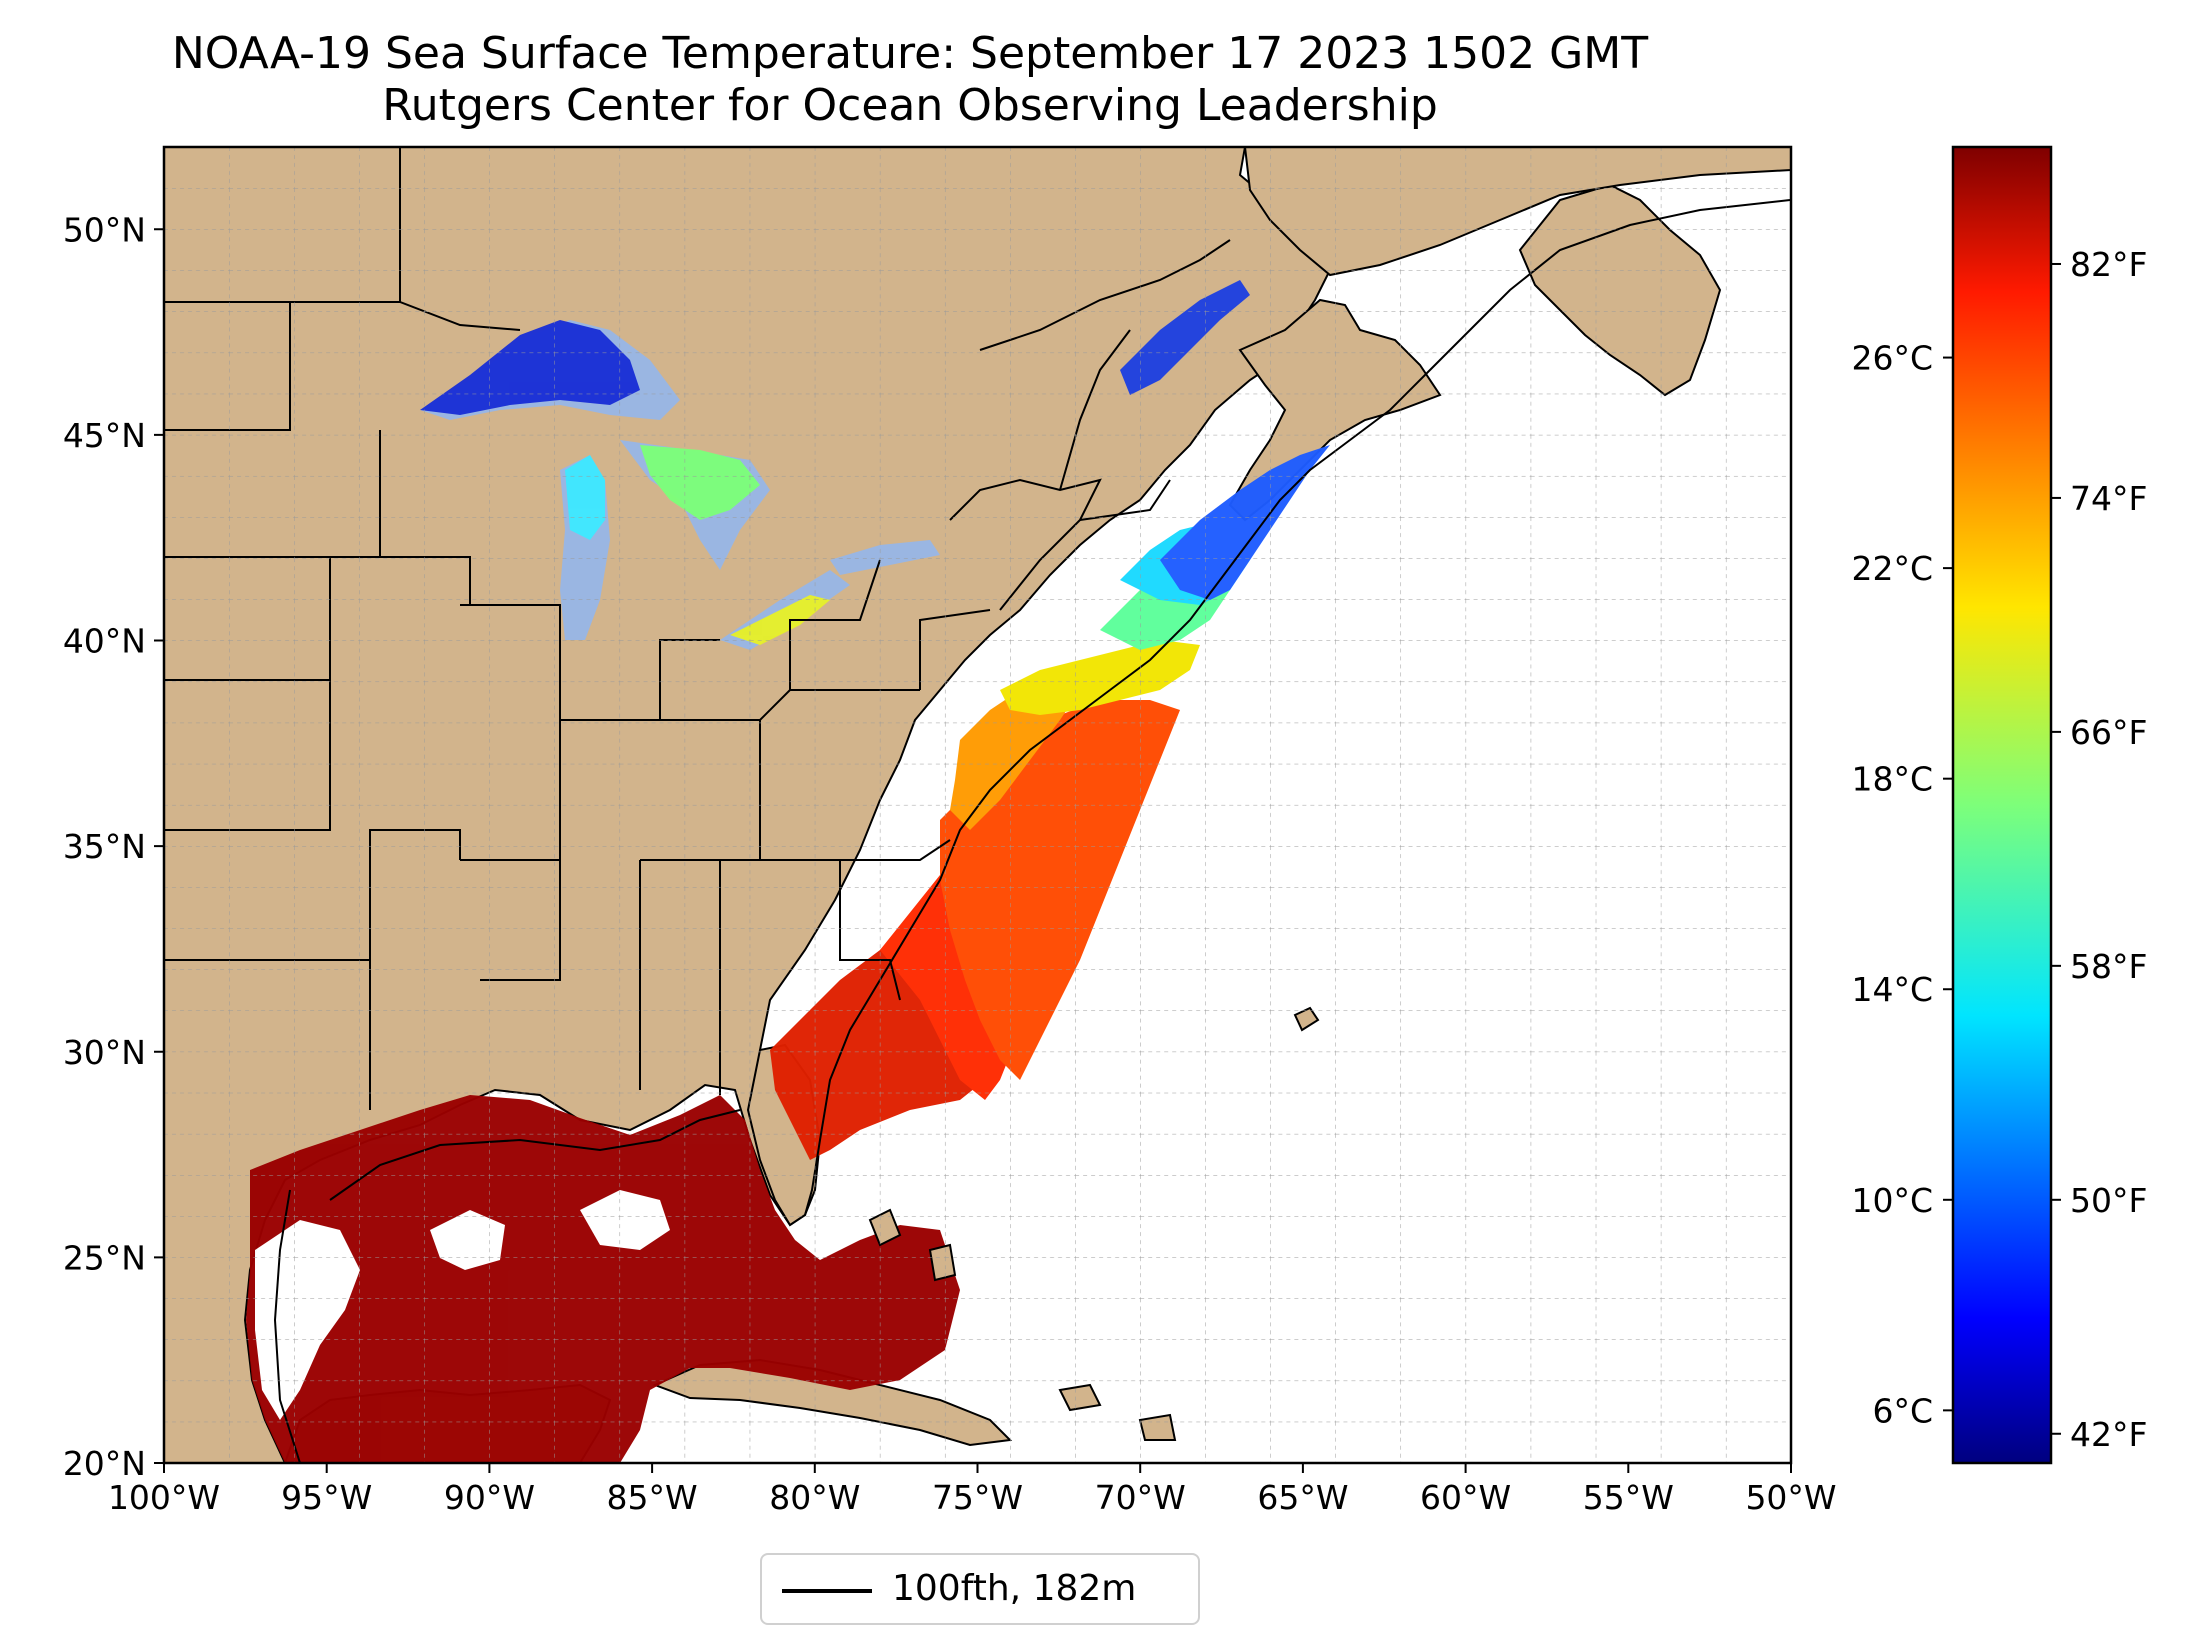 The width and height of the screenshot is (2201, 1647). What do you see at coordinates (104, 1257) in the screenshot?
I see `y-tick-label: 25°N` at bounding box center [104, 1257].